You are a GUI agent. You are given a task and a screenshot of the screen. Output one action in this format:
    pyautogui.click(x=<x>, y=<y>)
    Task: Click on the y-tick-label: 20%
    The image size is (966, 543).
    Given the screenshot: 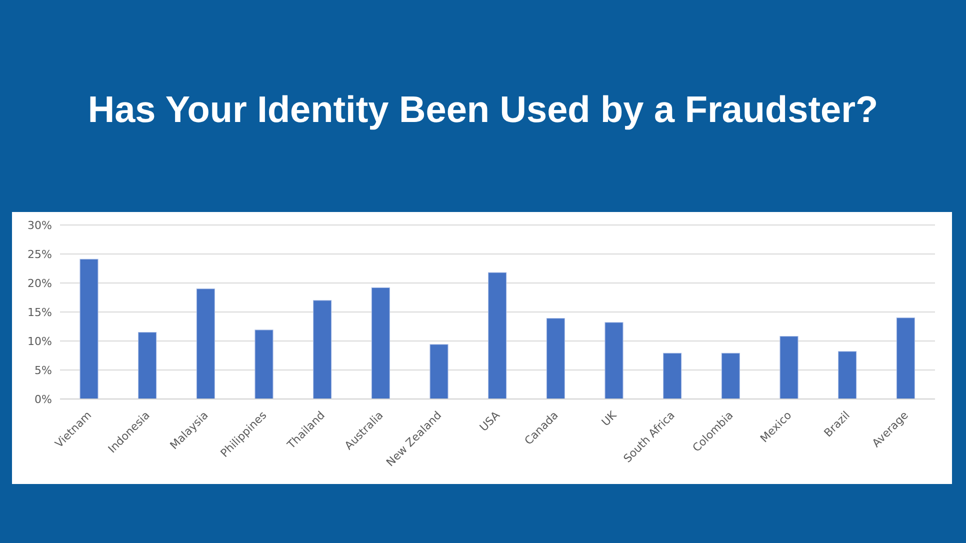 What is the action you would take?
    pyautogui.click(x=40, y=283)
    